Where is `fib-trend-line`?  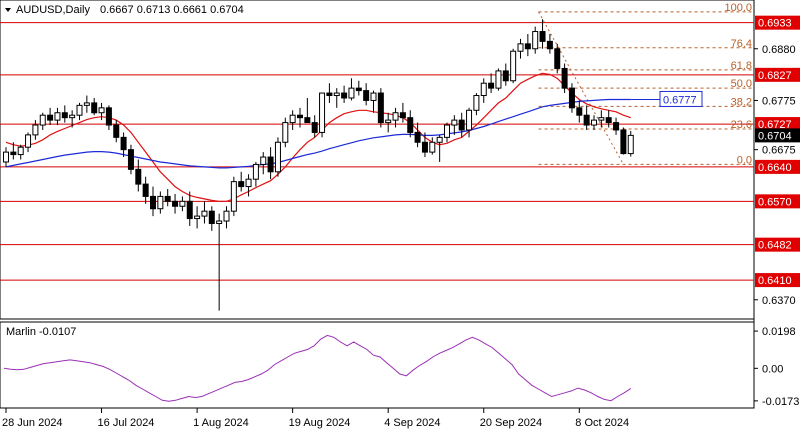
fib-trend-line is located at coordinates (581, 88).